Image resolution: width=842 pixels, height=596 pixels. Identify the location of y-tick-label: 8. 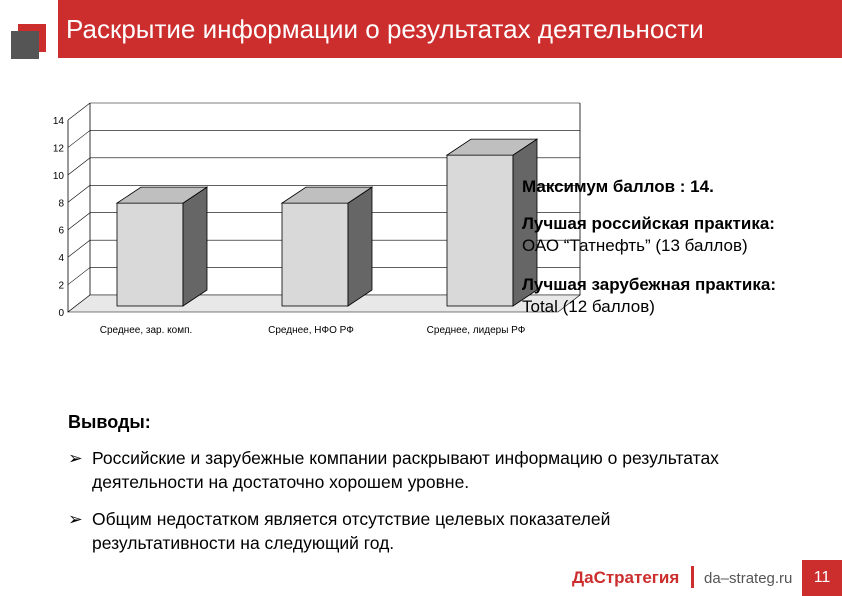
(61, 203).